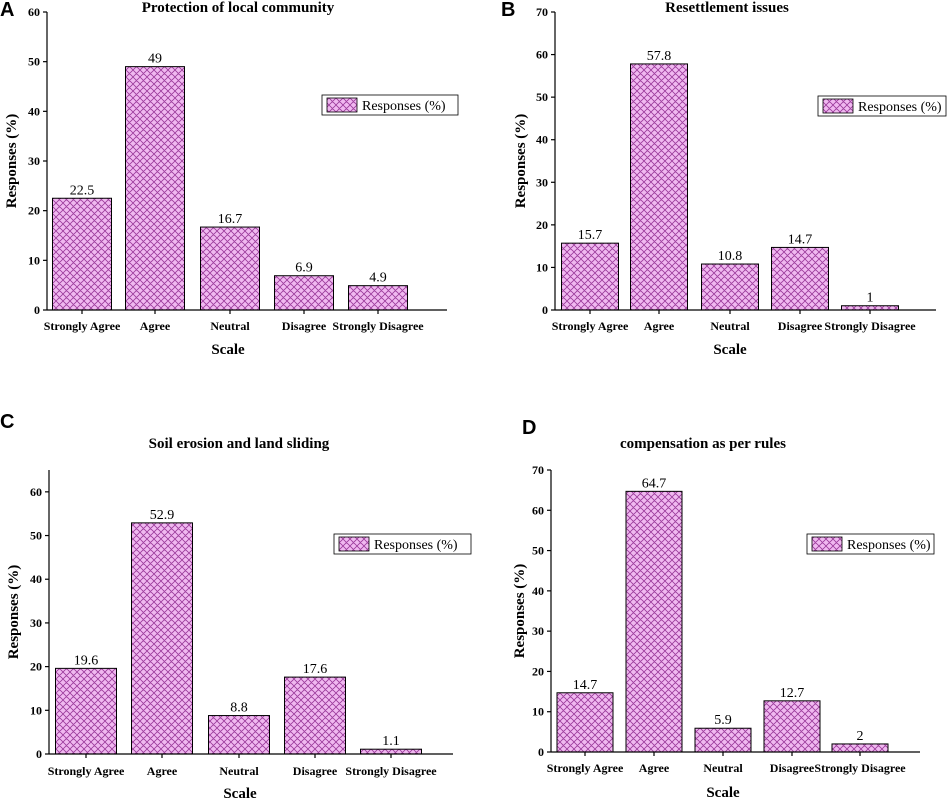 The image size is (948, 800). I want to click on x-tick-label: Disagree, so click(792, 768).